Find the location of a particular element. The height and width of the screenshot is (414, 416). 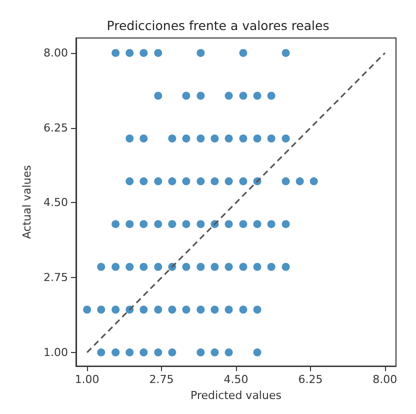

y-axis-title: Actual values is located at coordinates (27, 201).